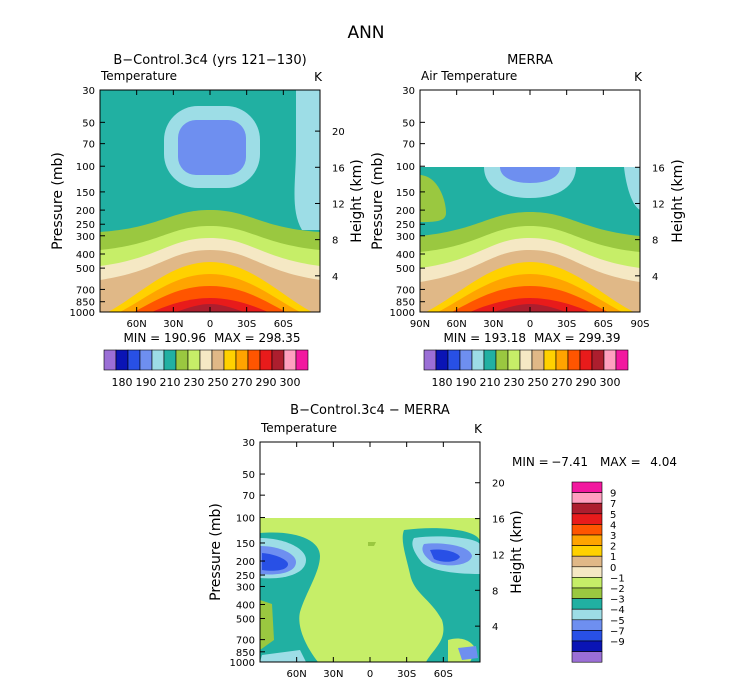 The width and height of the screenshot is (733, 686). What do you see at coordinates (663, 462) in the screenshot?
I see `panel-diff-max-value: 4.04` at bounding box center [663, 462].